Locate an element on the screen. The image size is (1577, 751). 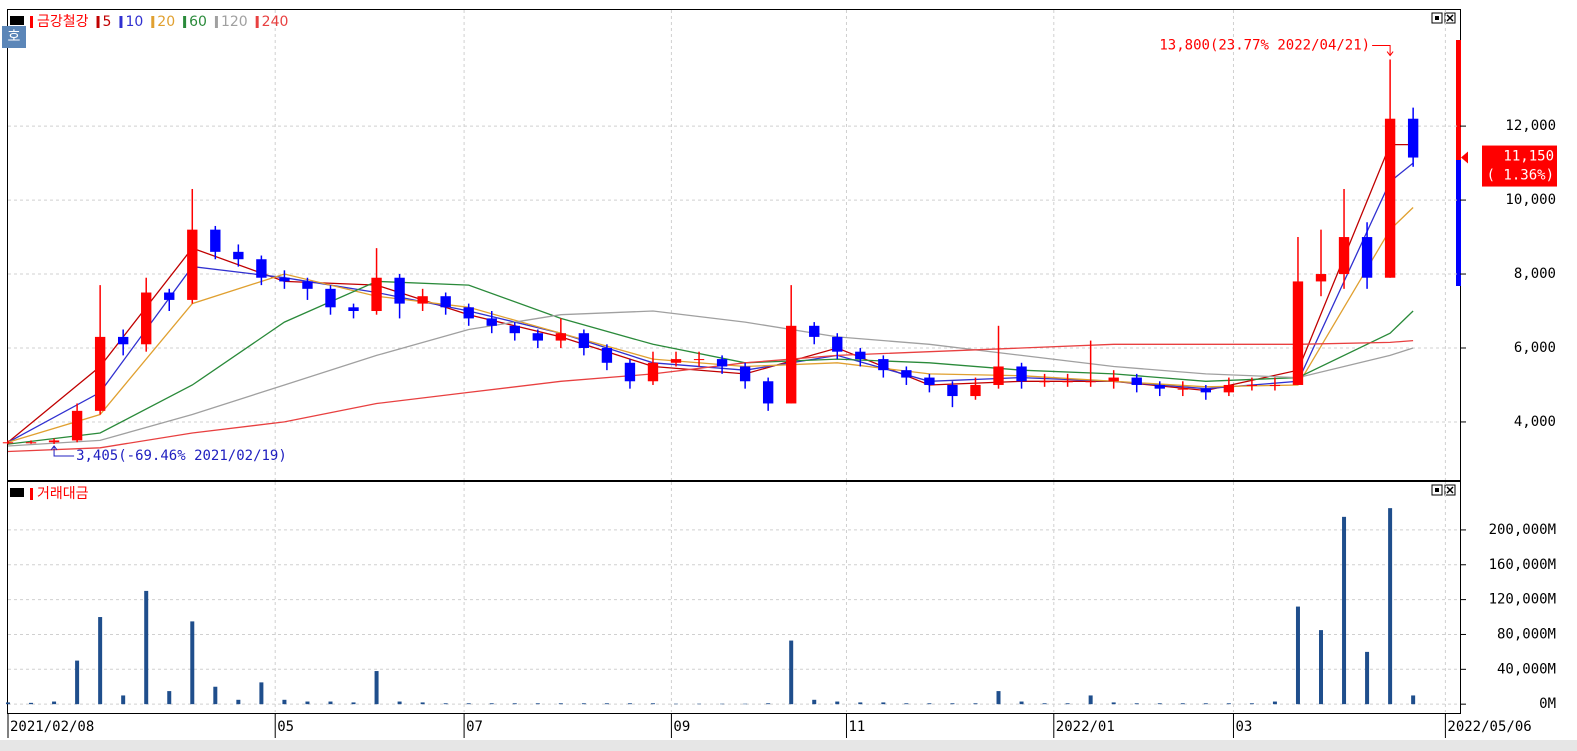
annotation-text: 13,800(23.77% 2022/04/21) is located at coordinates (1264, 46).